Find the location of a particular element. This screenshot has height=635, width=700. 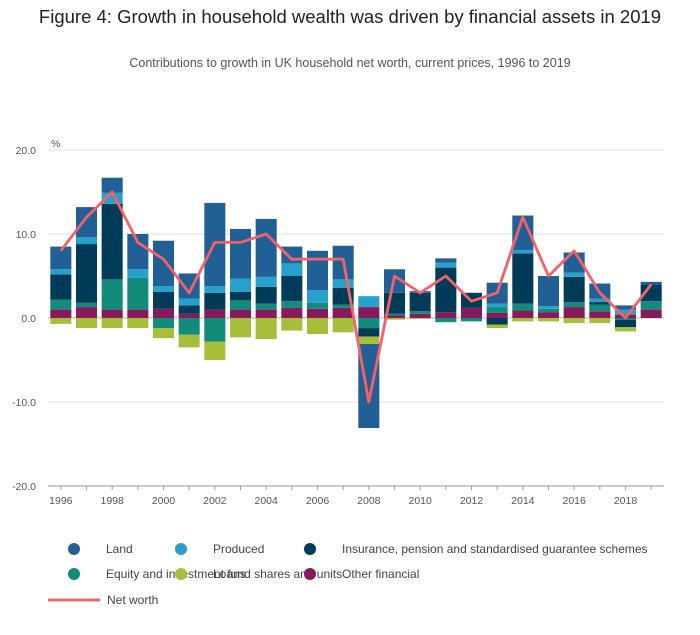

x-tick-label: 1996 is located at coordinates (61, 501).